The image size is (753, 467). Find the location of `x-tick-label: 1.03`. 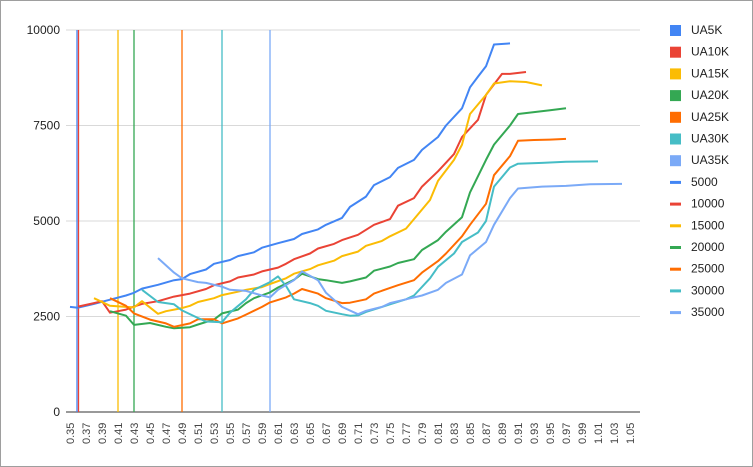

x-tick-label: 1.03 is located at coordinates (615, 433).